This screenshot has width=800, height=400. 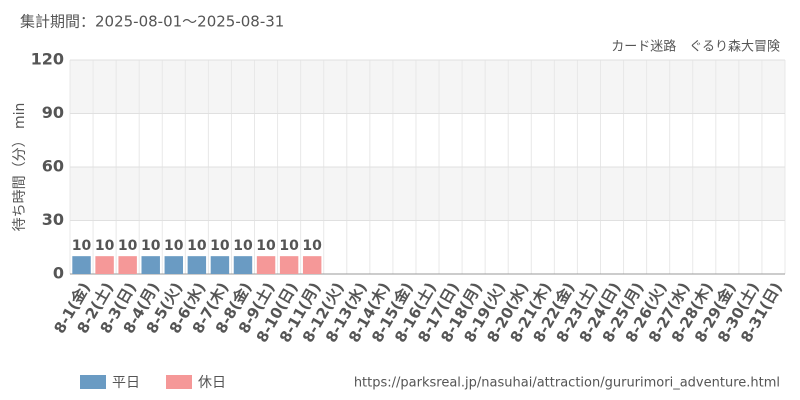 What do you see at coordinates (58, 273) in the screenshot?
I see `y-tick-label: 0` at bounding box center [58, 273].